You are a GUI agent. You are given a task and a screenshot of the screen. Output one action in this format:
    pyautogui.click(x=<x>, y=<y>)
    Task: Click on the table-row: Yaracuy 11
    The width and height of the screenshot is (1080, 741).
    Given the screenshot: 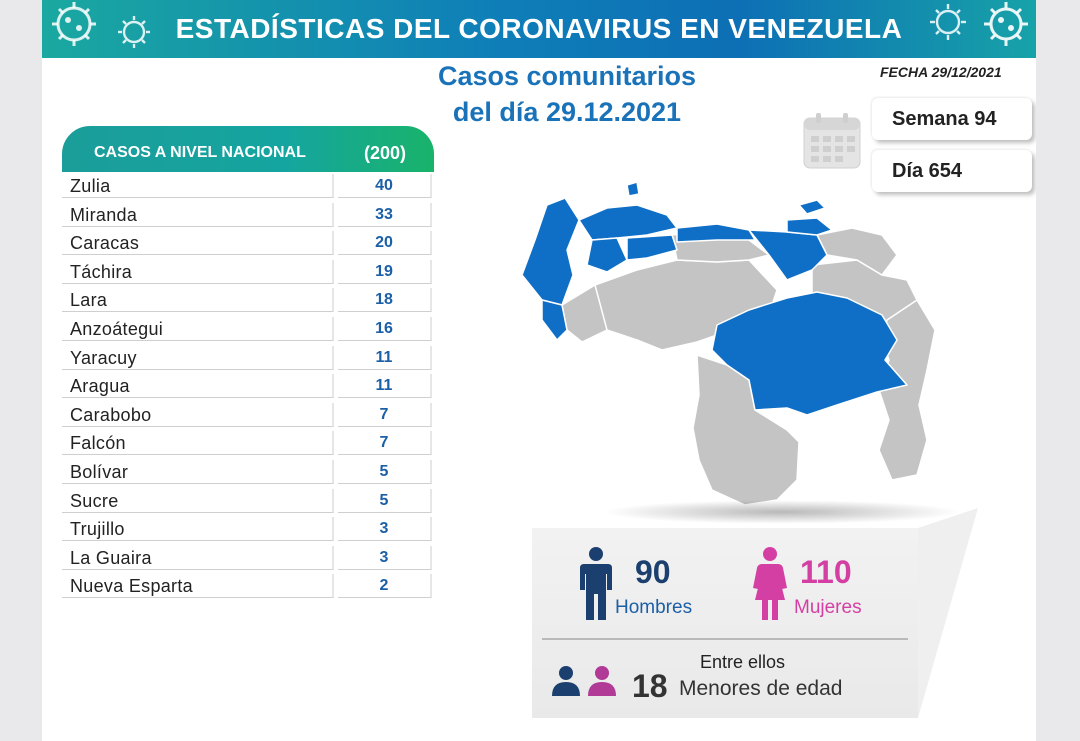 What is the action you would take?
    pyautogui.click(x=248, y=359)
    